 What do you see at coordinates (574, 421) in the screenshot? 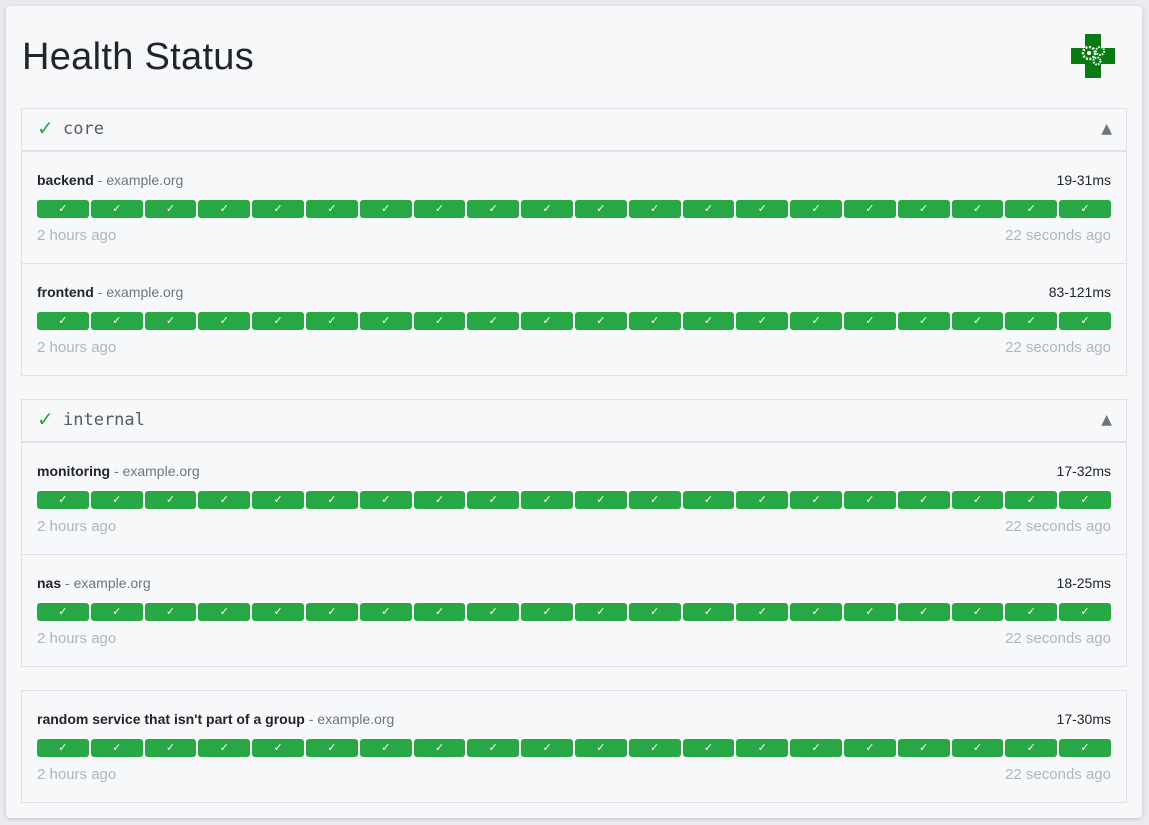
I see `group-header: ✓ internal ▲` at bounding box center [574, 421].